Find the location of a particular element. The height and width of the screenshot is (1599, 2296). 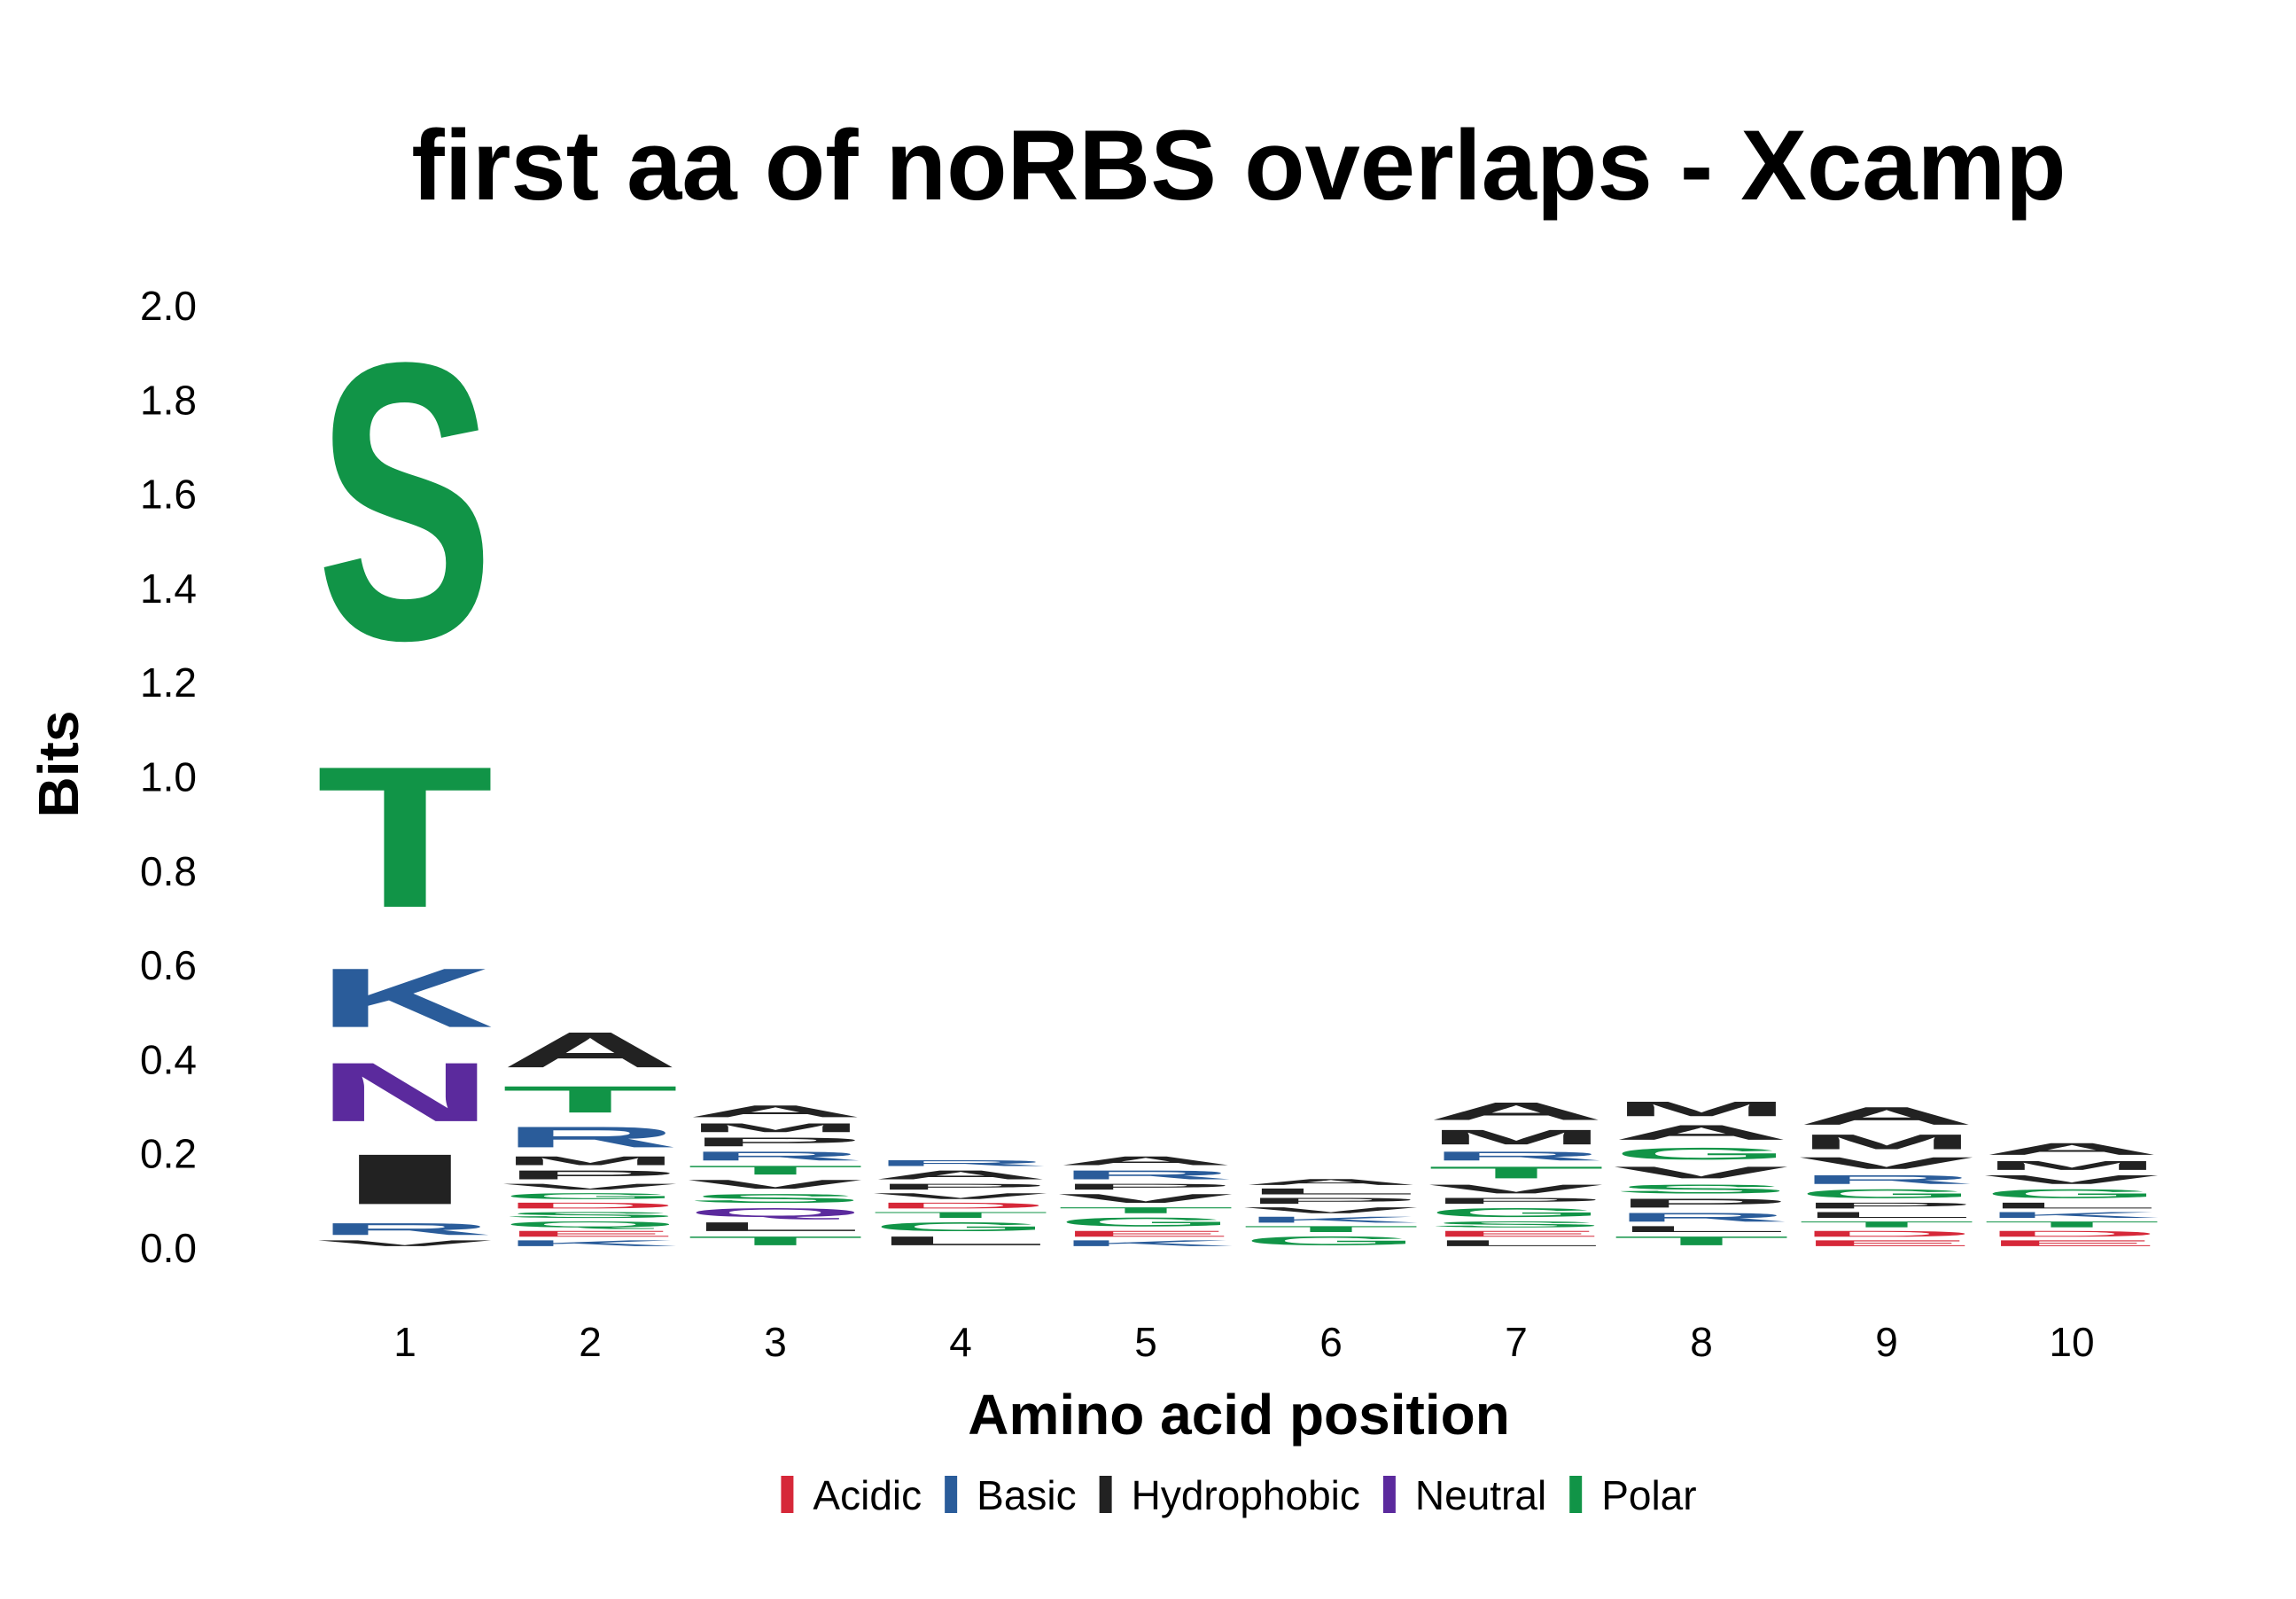

y-axis-label: Bits is located at coordinates (58, 764).